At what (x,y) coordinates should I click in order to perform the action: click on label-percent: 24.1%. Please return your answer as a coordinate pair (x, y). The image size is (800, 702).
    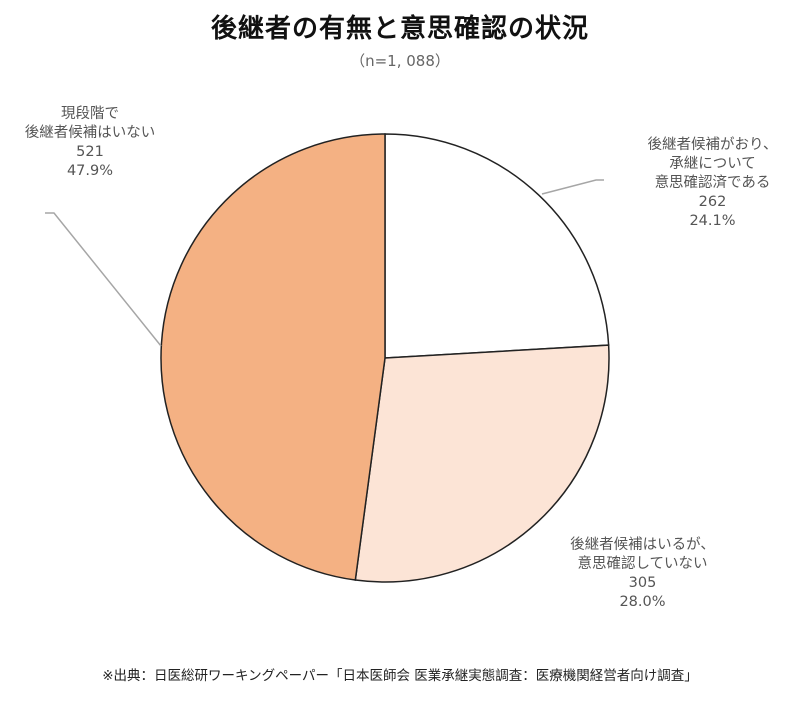
    Looking at the image, I should click on (712, 221).